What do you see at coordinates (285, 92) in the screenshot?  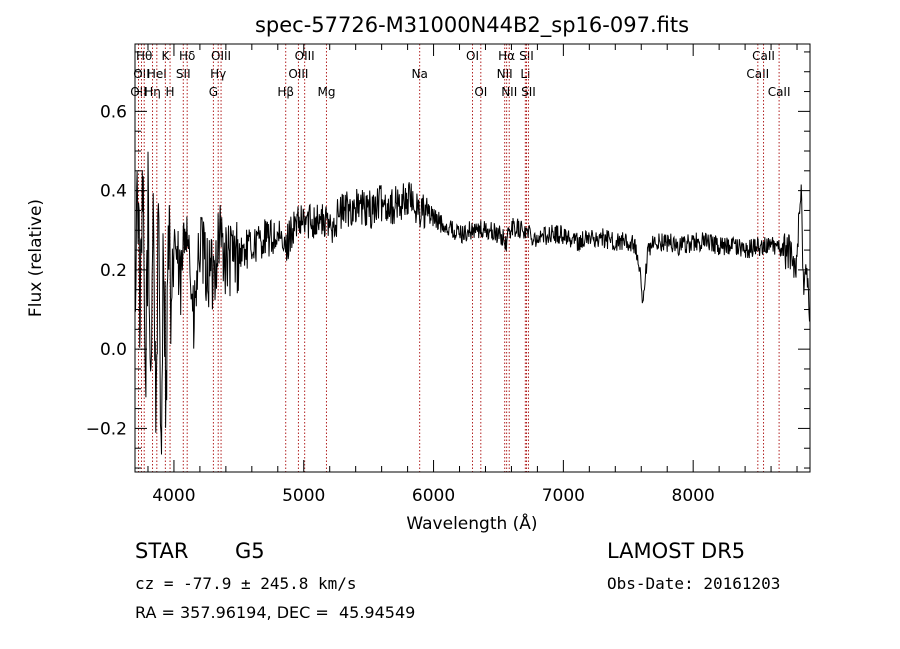 I see `line-marker-label: Hβ` at bounding box center [285, 92].